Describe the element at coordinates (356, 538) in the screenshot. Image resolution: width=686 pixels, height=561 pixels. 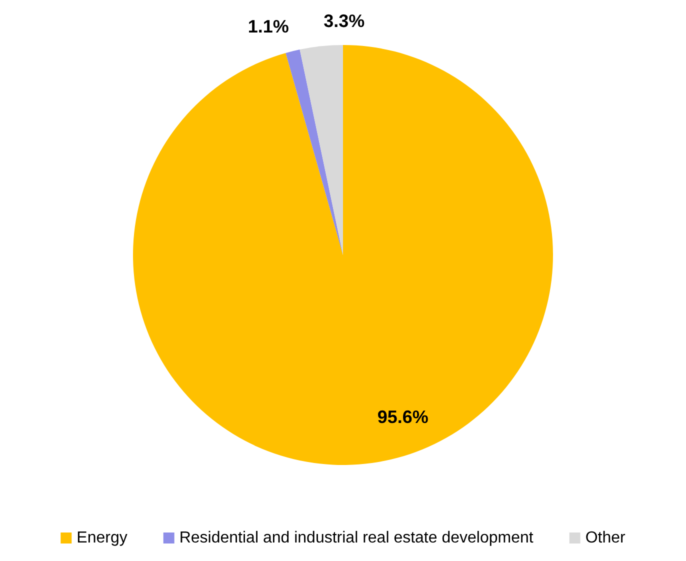
I see `legend-label: Residential and industrial real estate development` at that location.